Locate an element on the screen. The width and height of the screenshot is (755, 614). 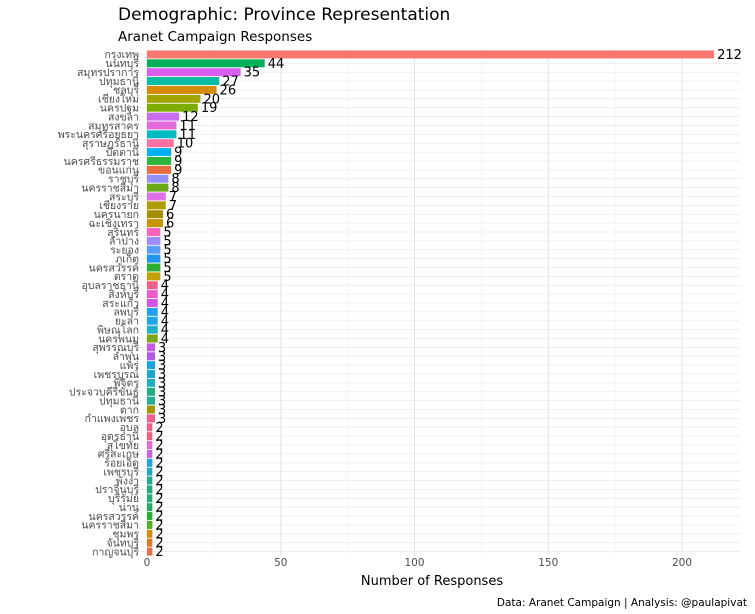
value-label: 10 is located at coordinates (185, 144).